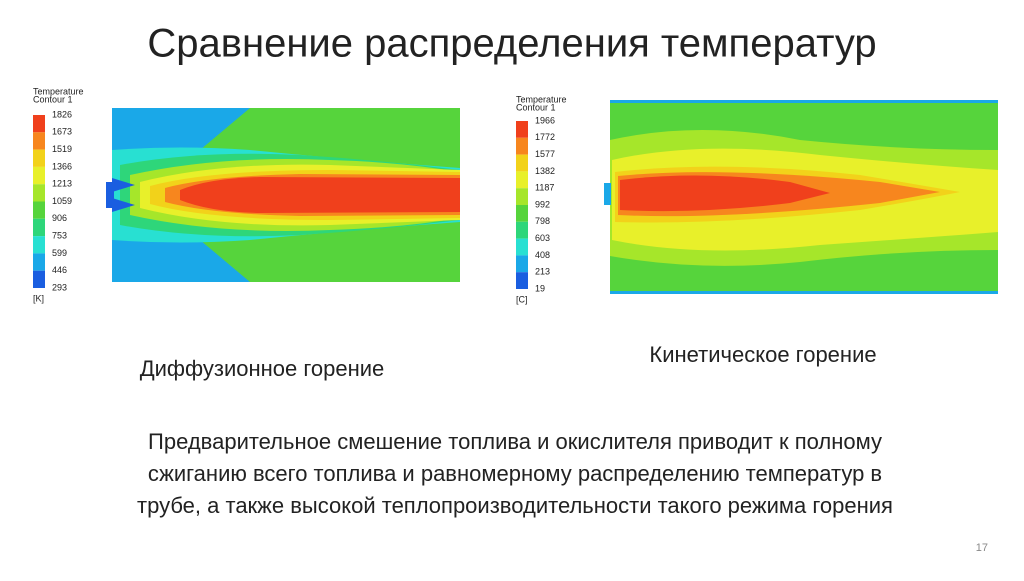 This screenshot has height=581, width=1024. I want to click on legend-value: 1382, so click(545, 171).